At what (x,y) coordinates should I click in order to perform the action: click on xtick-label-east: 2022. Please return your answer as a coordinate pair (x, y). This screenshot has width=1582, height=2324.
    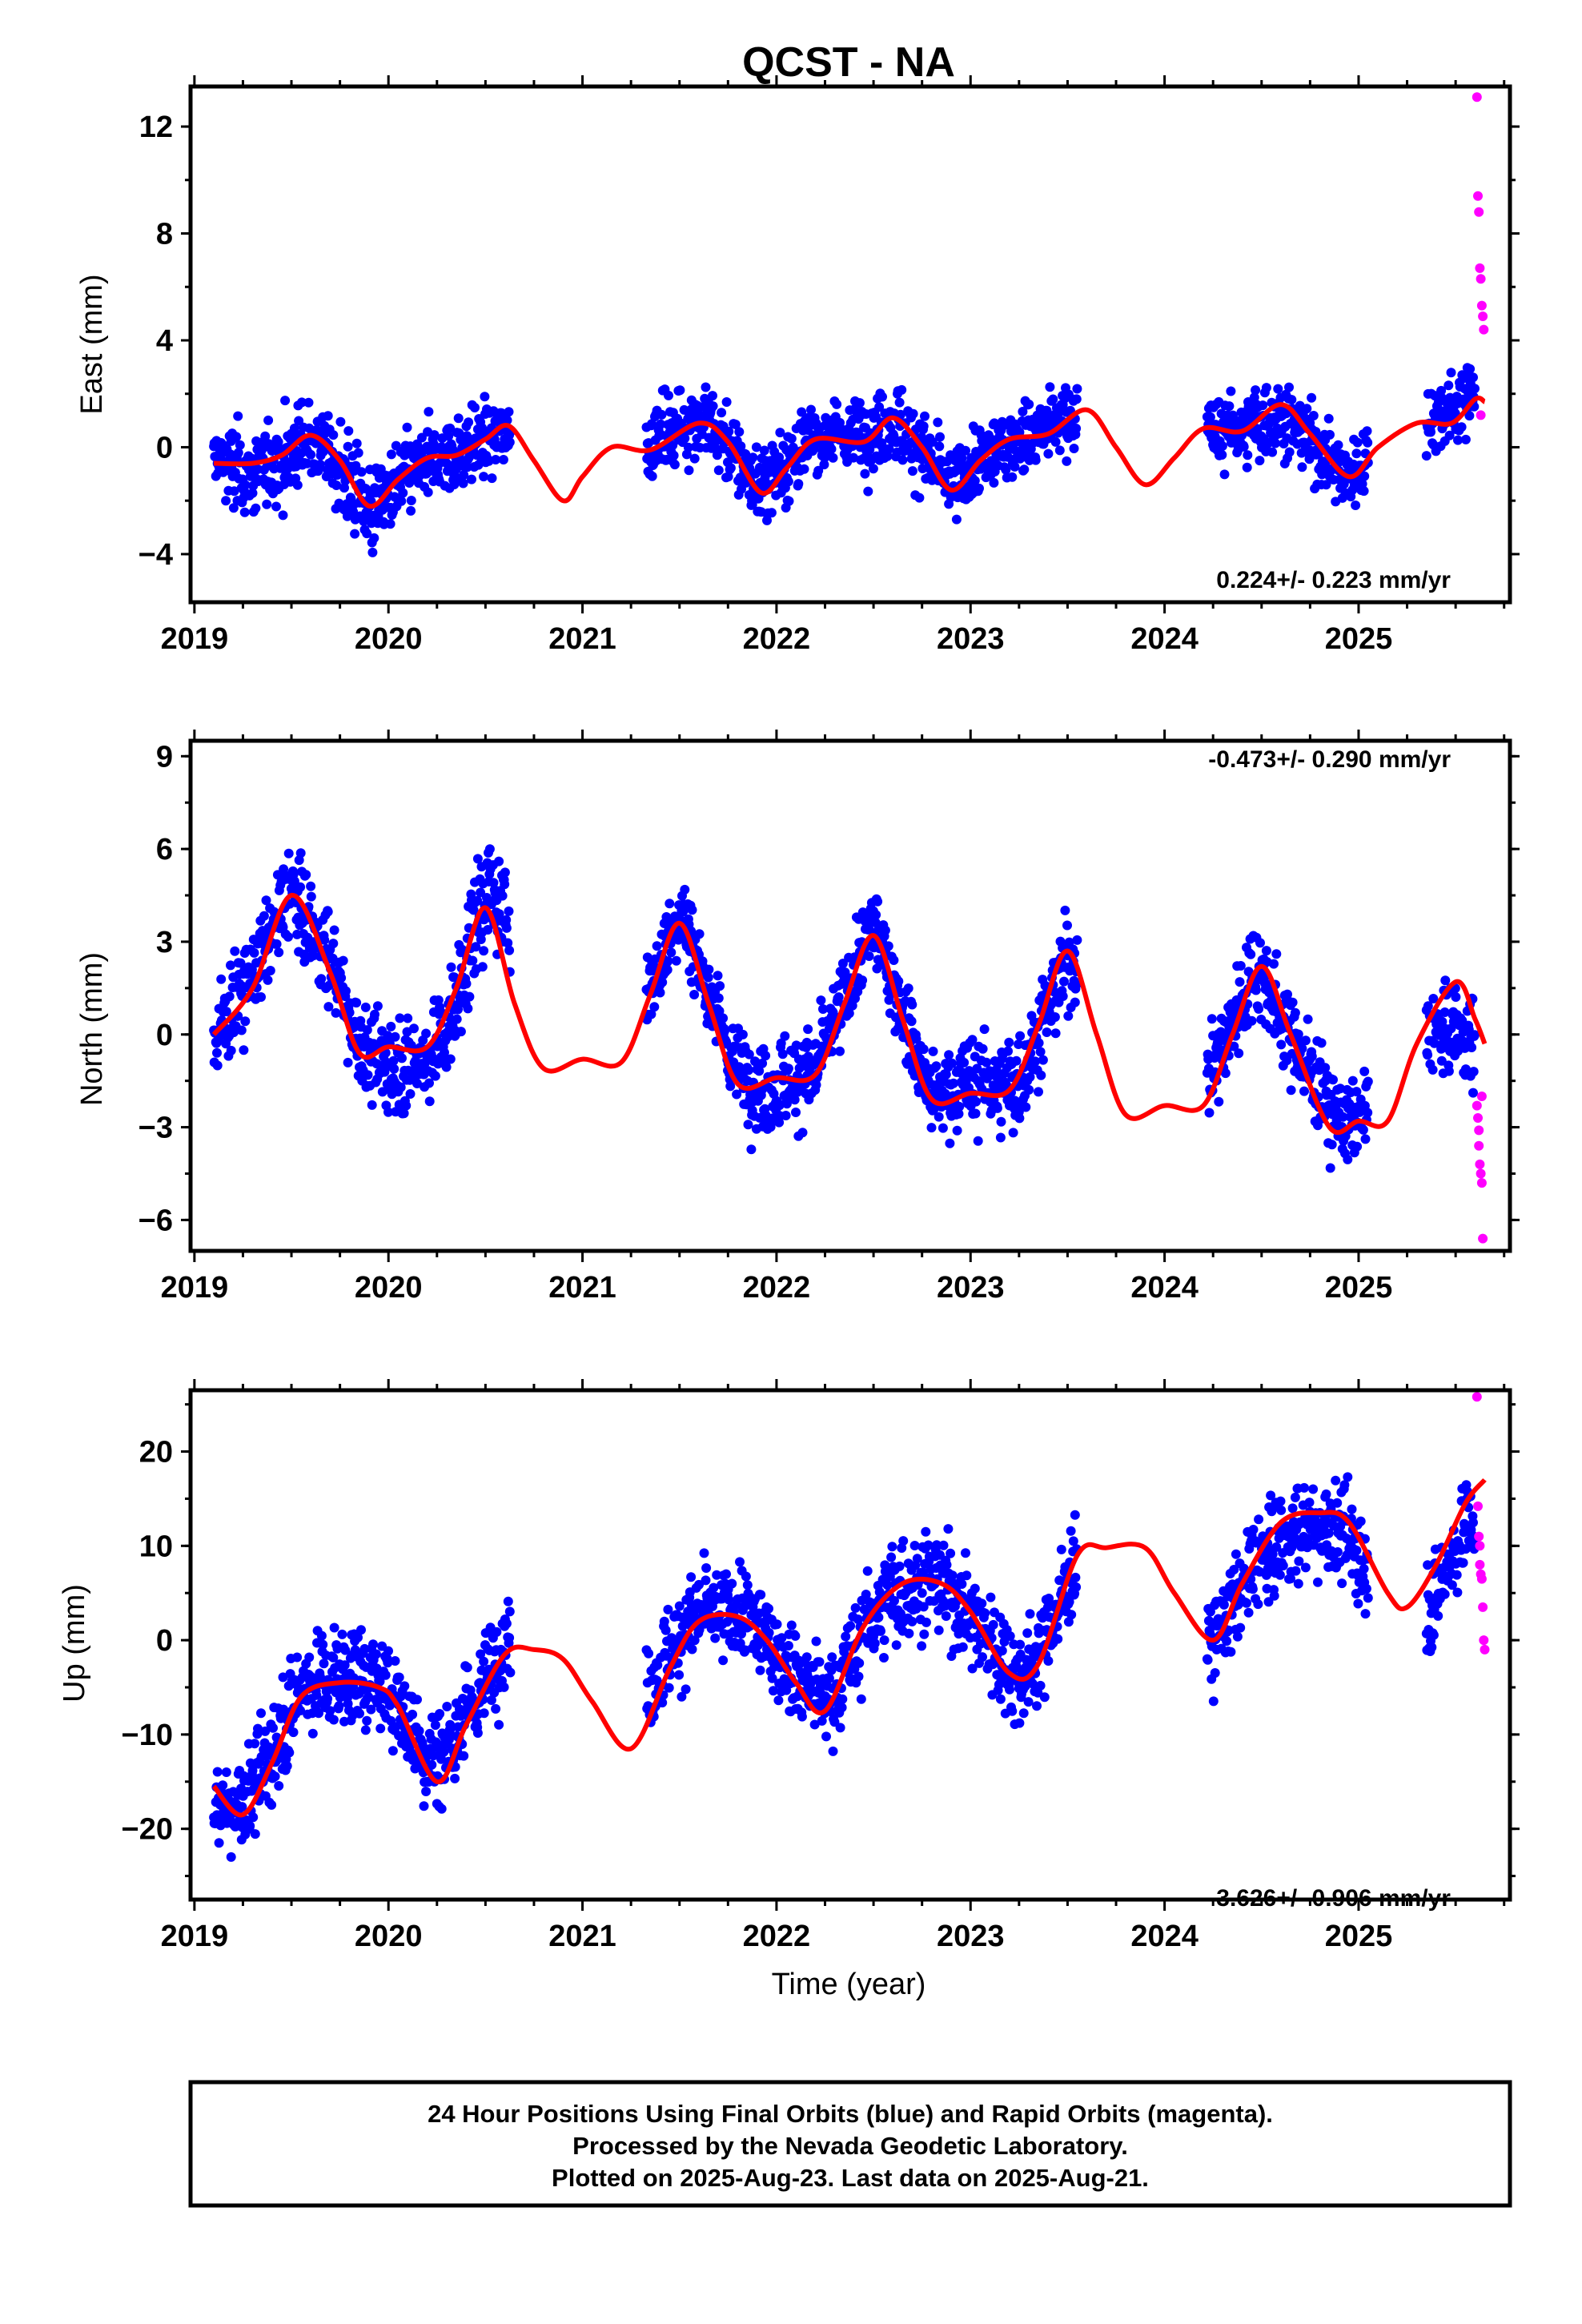
    Looking at the image, I should click on (777, 639).